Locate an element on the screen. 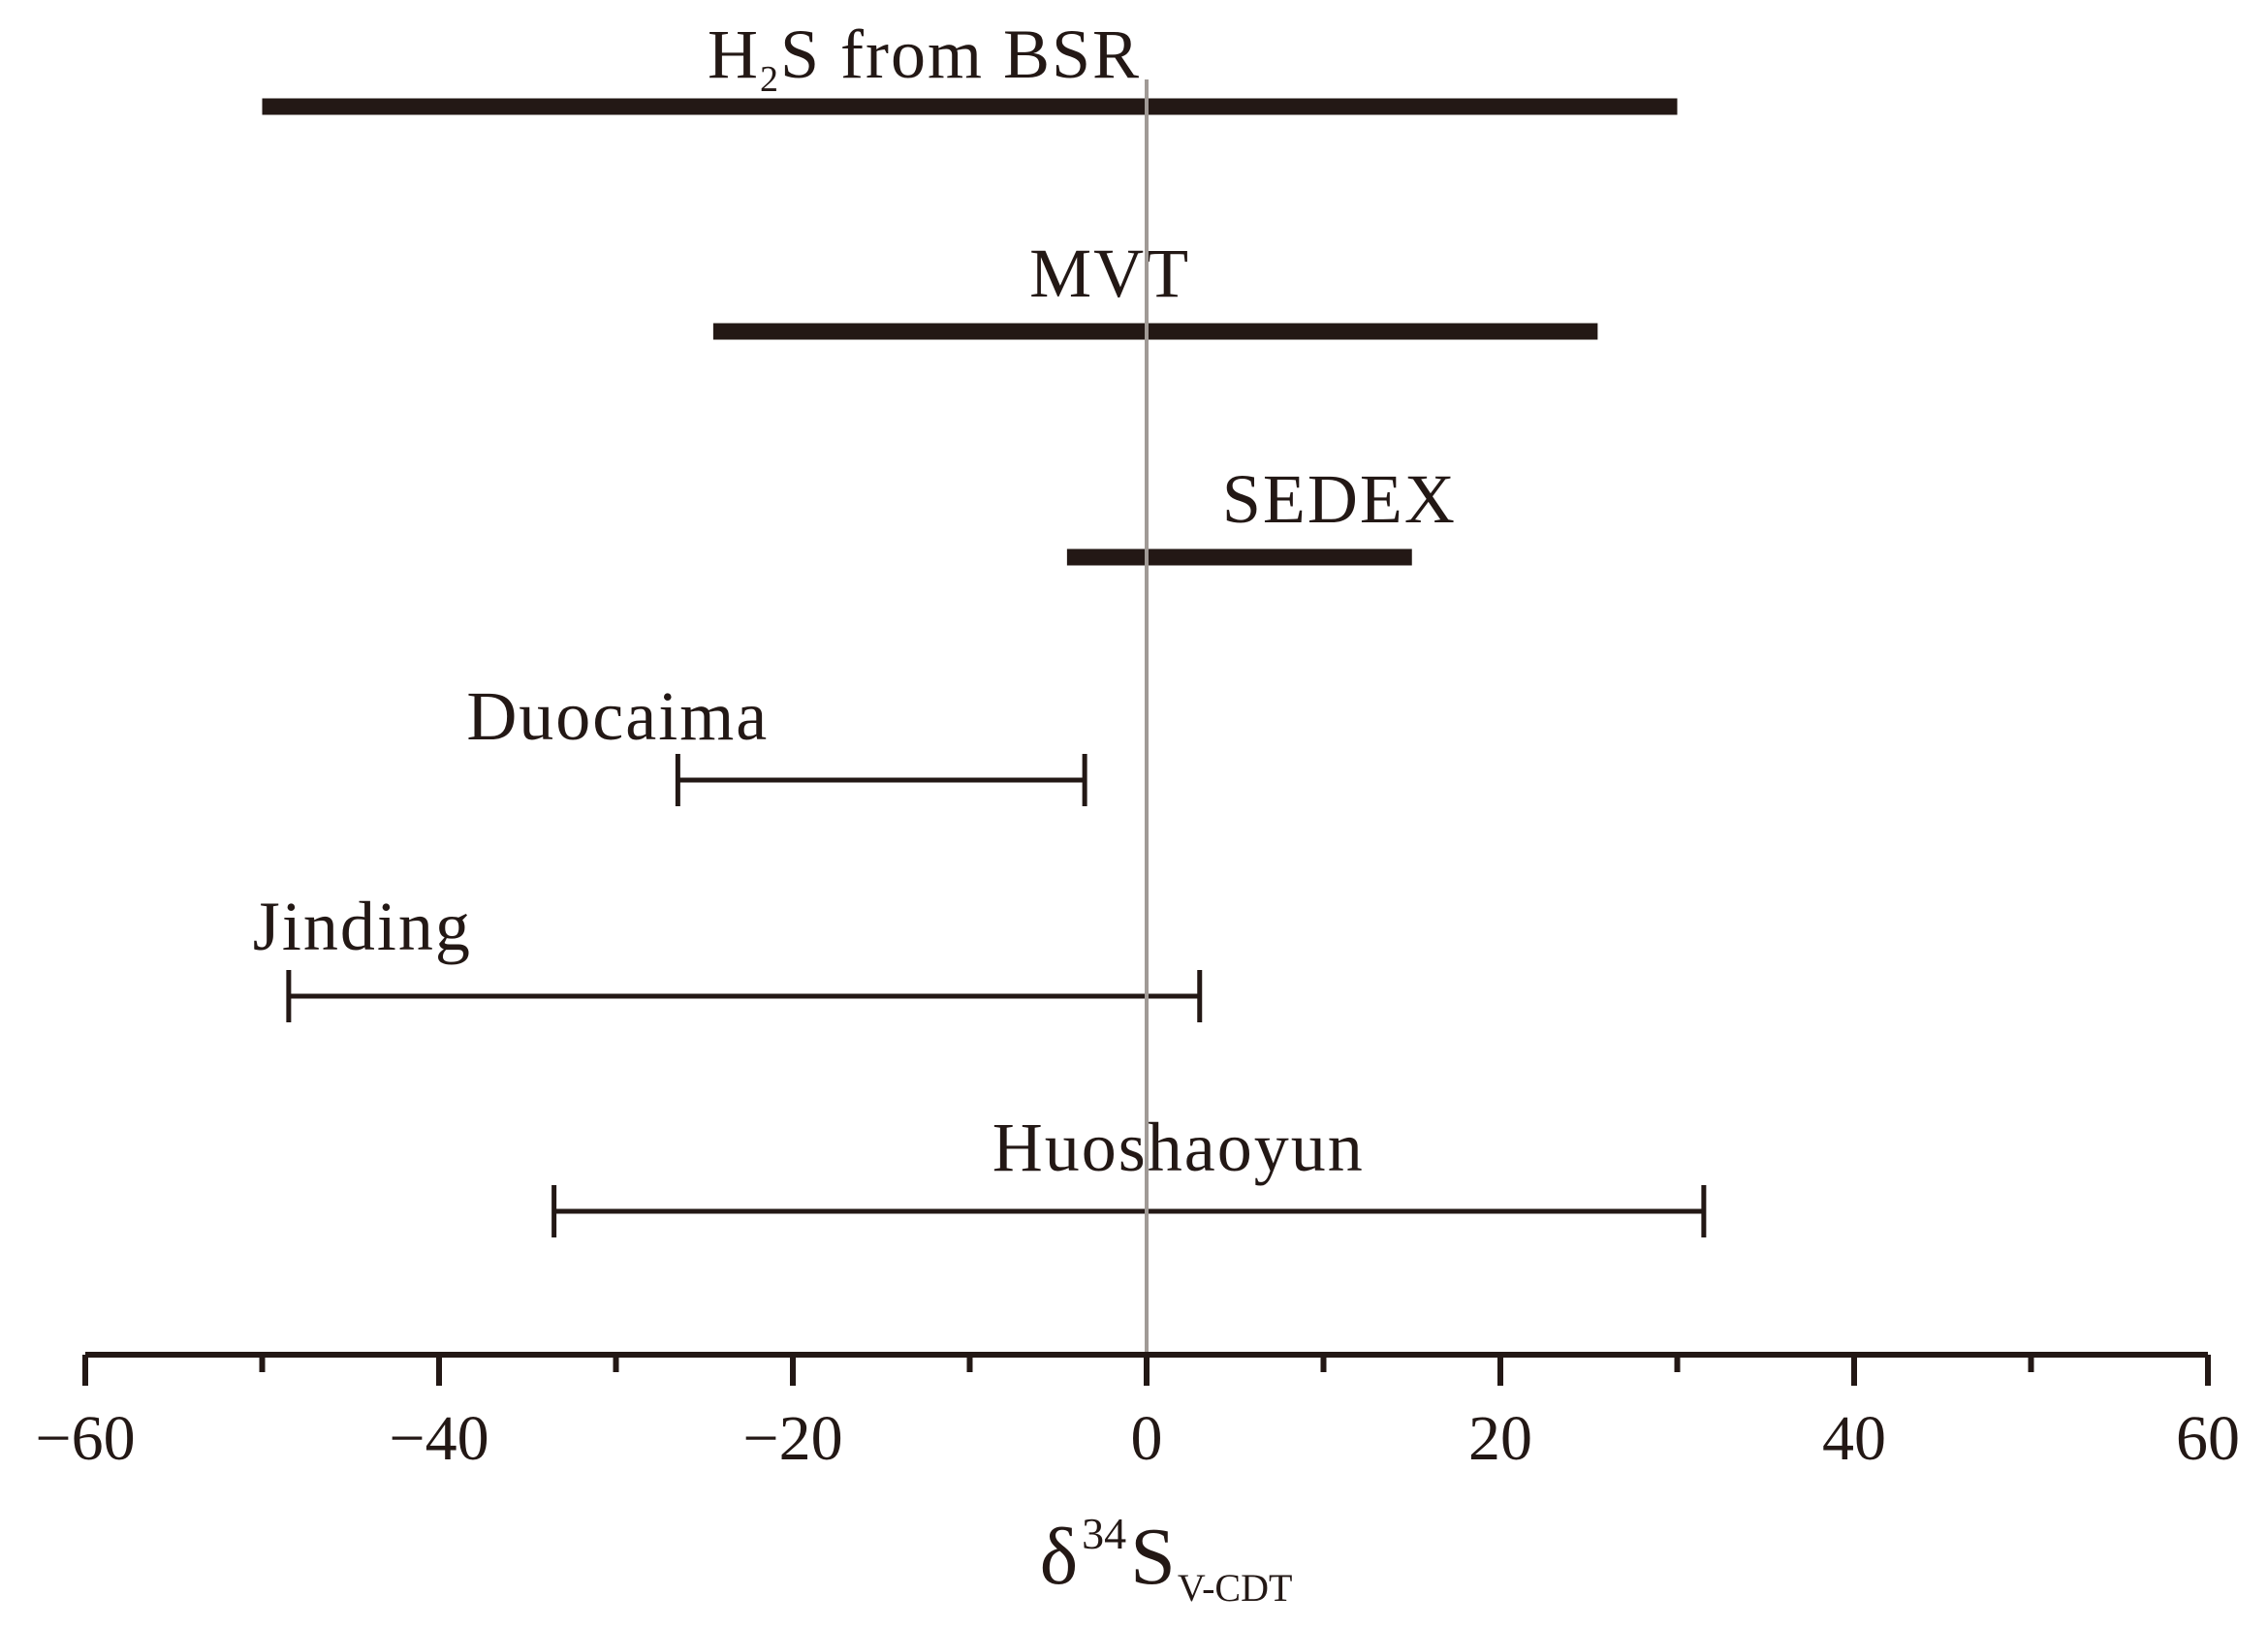 The height and width of the screenshot is (1627, 2268). range-label: Jinding is located at coordinates (363, 926).